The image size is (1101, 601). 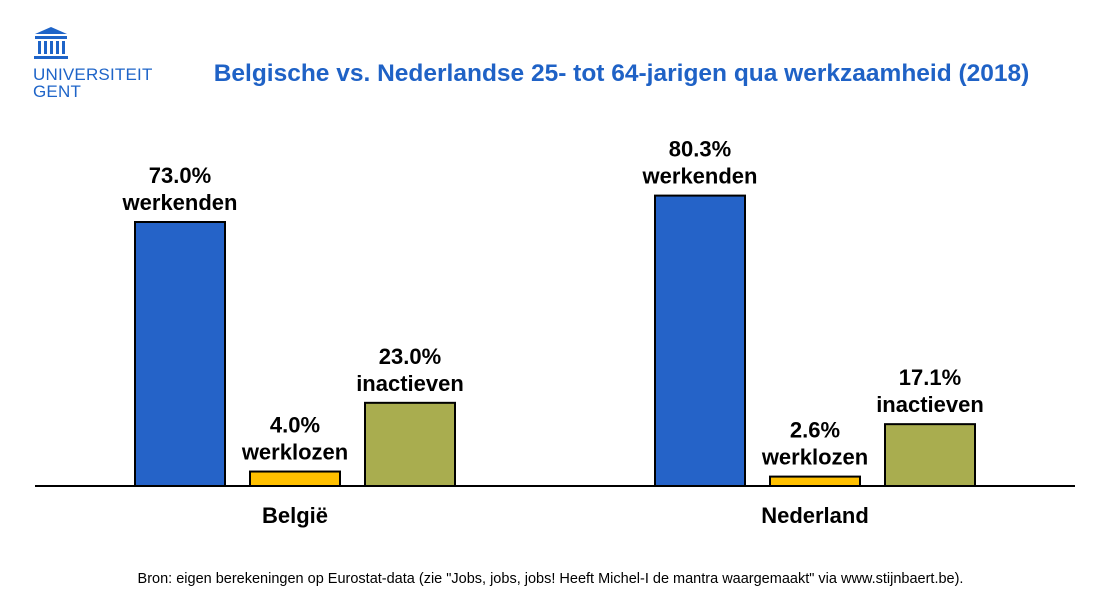 What do you see at coordinates (93, 74) in the screenshot?
I see `logo-line-1: UNIVERSITEIT` at bounding box center [93, 74].